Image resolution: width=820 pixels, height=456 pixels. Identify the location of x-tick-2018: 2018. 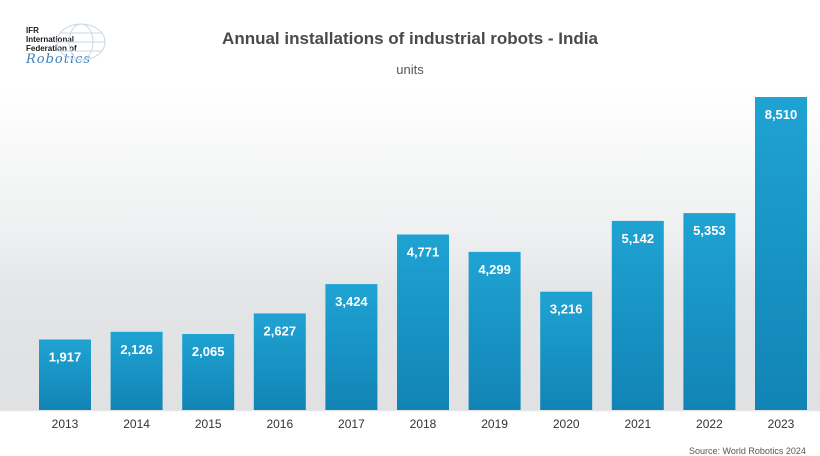
(423, 424).